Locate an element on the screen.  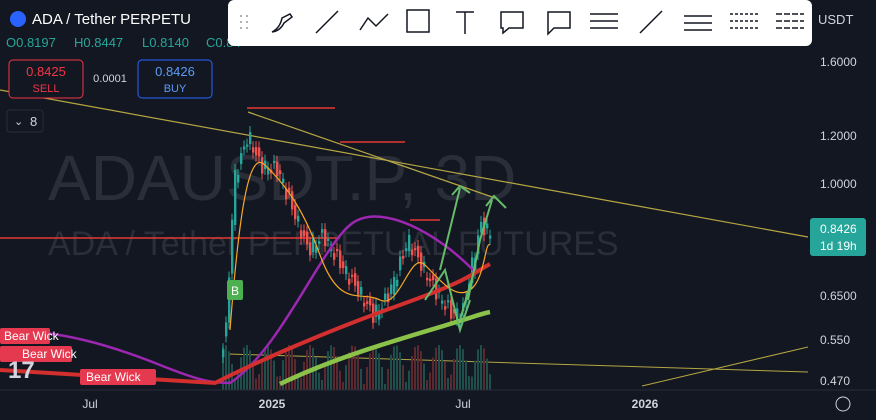
settings-icon is located at coordinates (843, 404).